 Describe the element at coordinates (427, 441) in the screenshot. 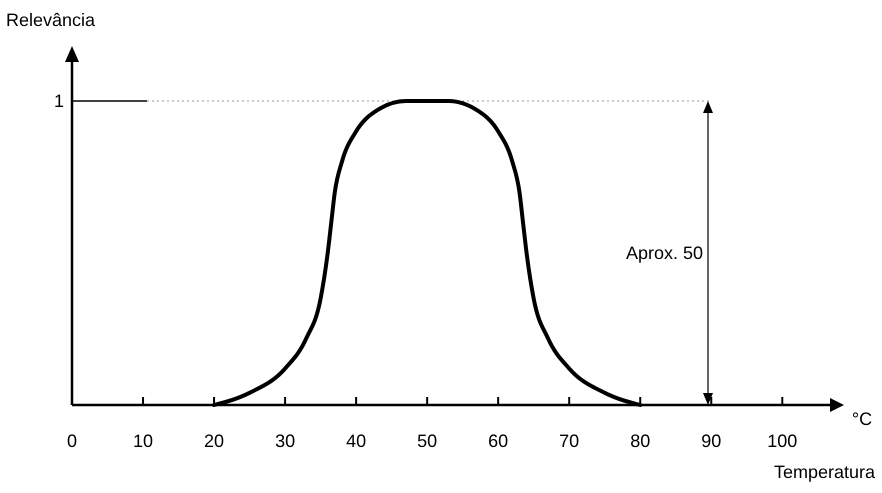

I see `x-tick-label: 50` at that location.